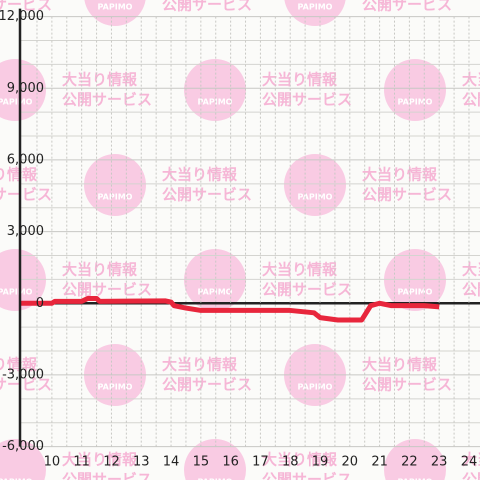 The width and height of the screenshot is (480, 480). Describe the element at coordinates (439, 462) in the screenshot. I see `x-tick-label: 23` at that location.